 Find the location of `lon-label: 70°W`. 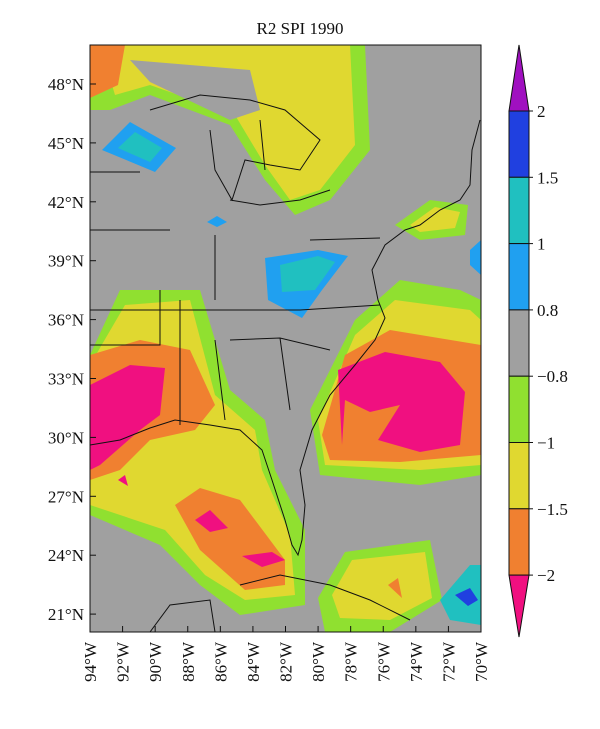

lon-label: 70°W is located at coordinates (481, 661).